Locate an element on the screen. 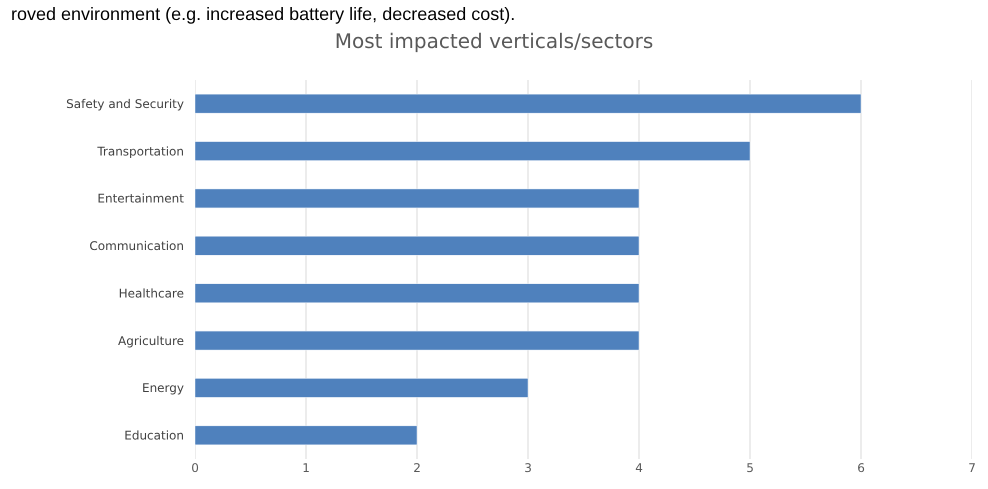  x-tick-label: 4 is located at coordinates (639, 468).